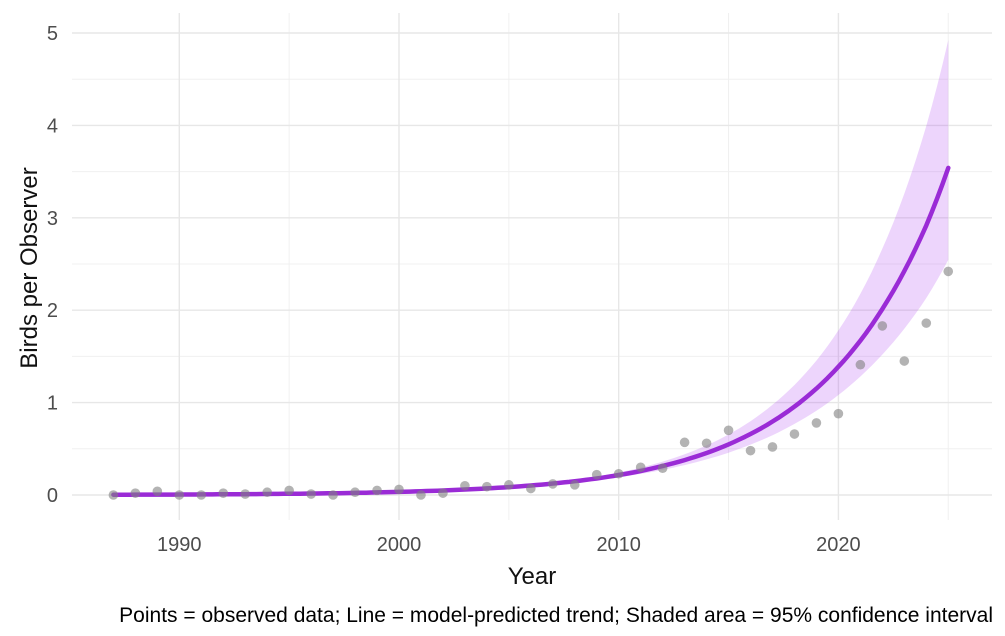 The height and width of the screenshot is (636, 1005). Describe the element at coordinates (532, 576) in the screenshot. I see `x-axis-title: Year` at that location.